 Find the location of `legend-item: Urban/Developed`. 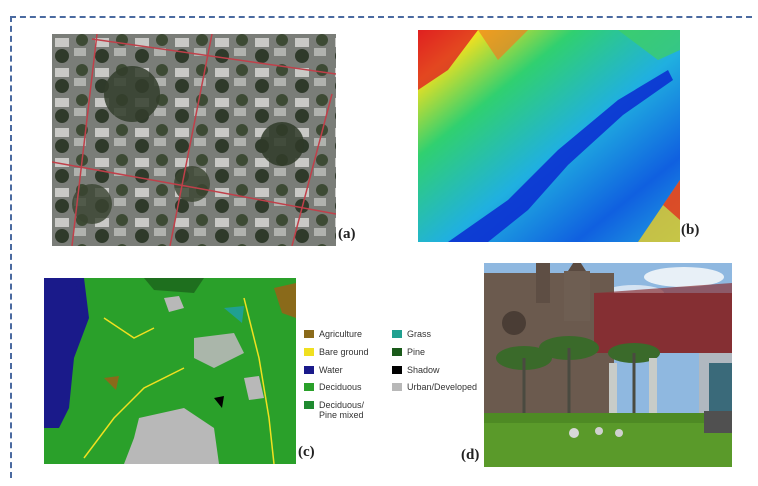

legend-item: Urban/Developed is located at coordinates (434, 387).